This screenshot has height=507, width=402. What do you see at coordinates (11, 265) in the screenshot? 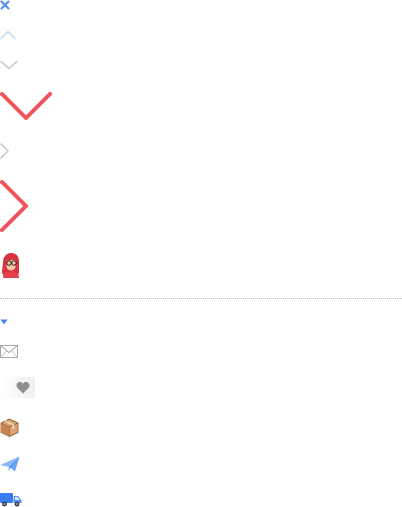
I see `avatar-icon` at bounding box center [11, 265].